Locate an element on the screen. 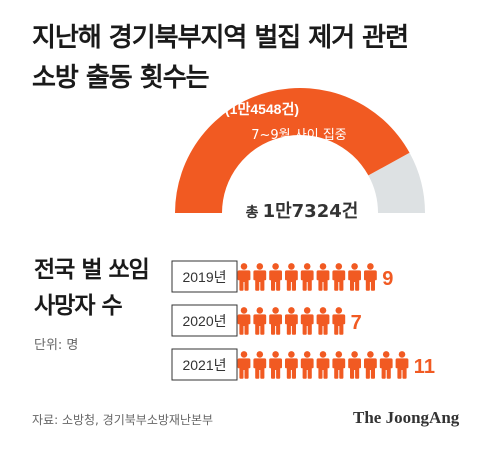 The height and width of the screenshot is (449, 480). svg-text:84%(1만4548건): 84% (1만4548건) is located at coordinates (240, 107).